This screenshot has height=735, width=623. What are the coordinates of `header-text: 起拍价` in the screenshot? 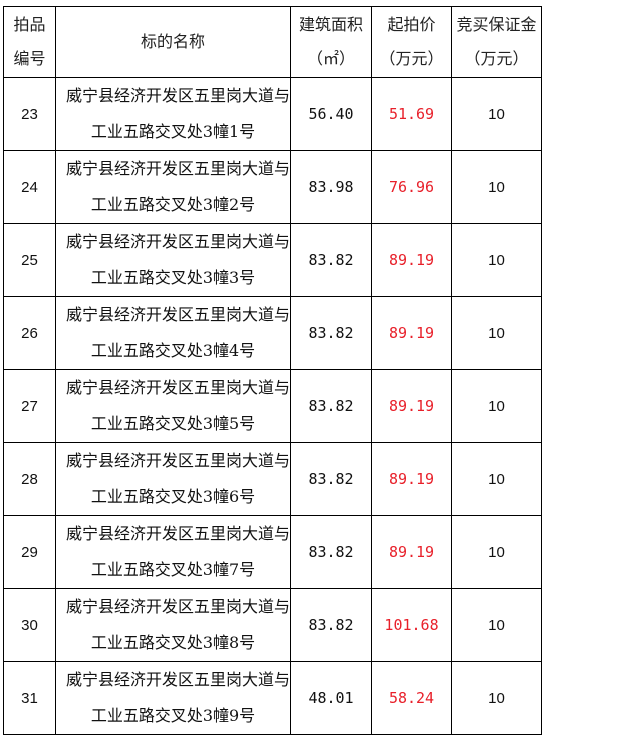 It's located at (411, 24).